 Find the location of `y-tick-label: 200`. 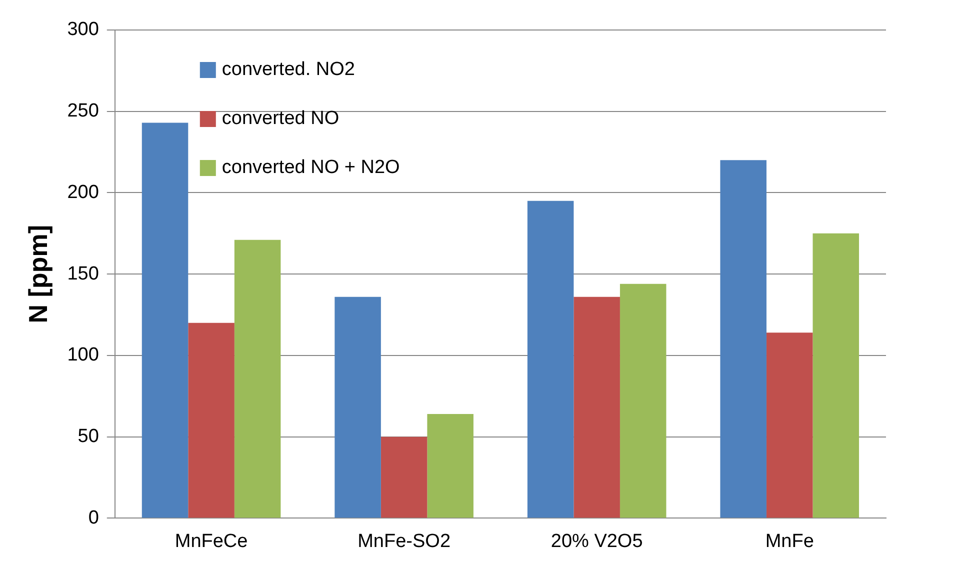

y-tick-label: 200 is located at coordinates (83, 192).